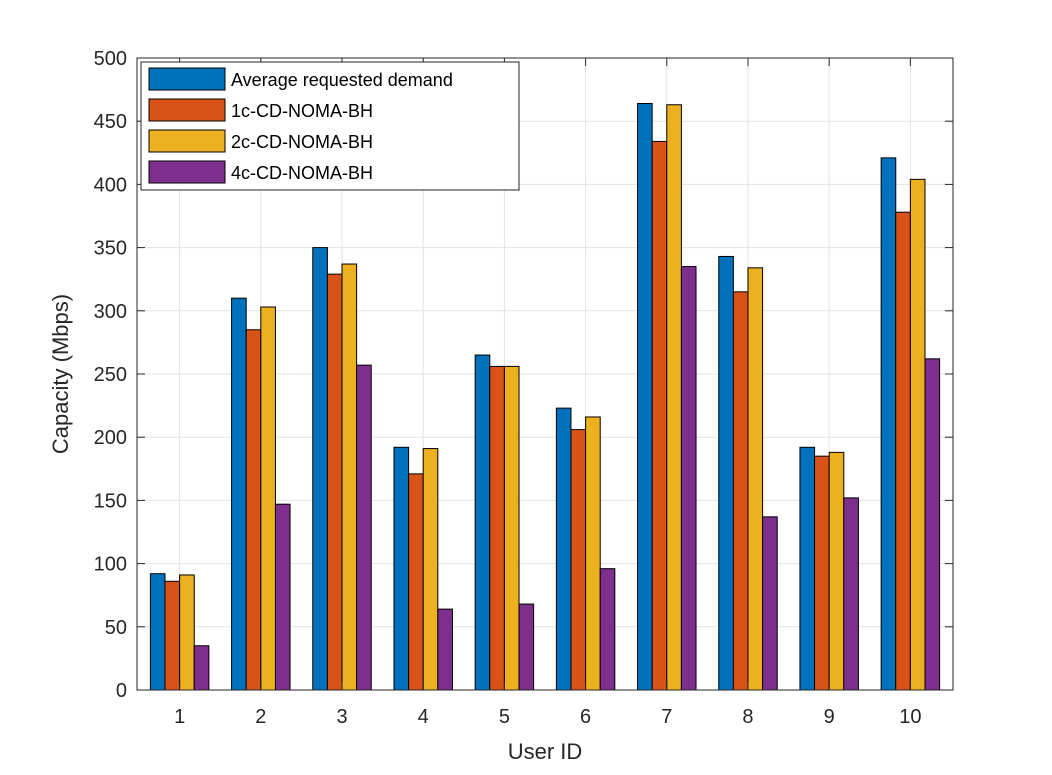 This screenshot has width=1052, height=775. I want to click on x-tick-label: 10, so click(910, 717).